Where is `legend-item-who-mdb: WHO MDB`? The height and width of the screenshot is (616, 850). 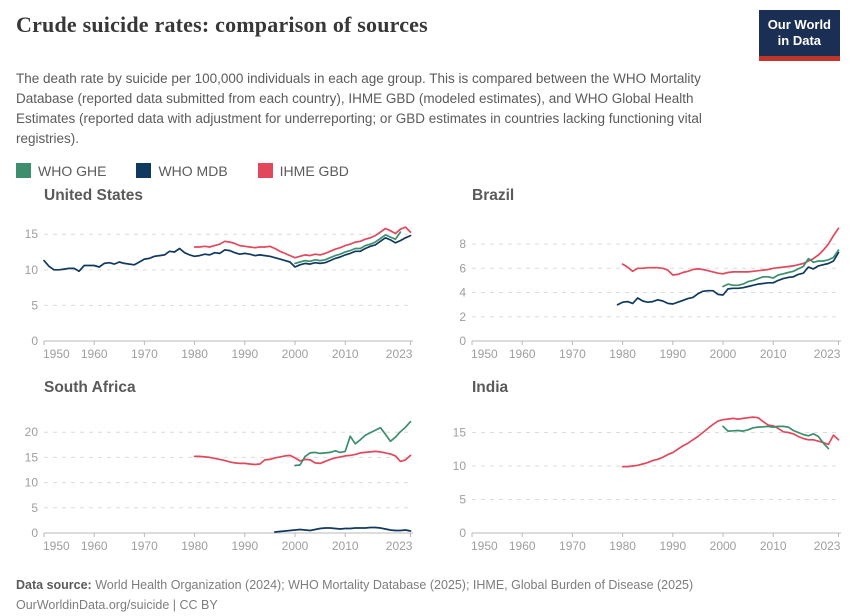 legend-item-who-mdb: WHO MDB is located at coordinates (182, 170).